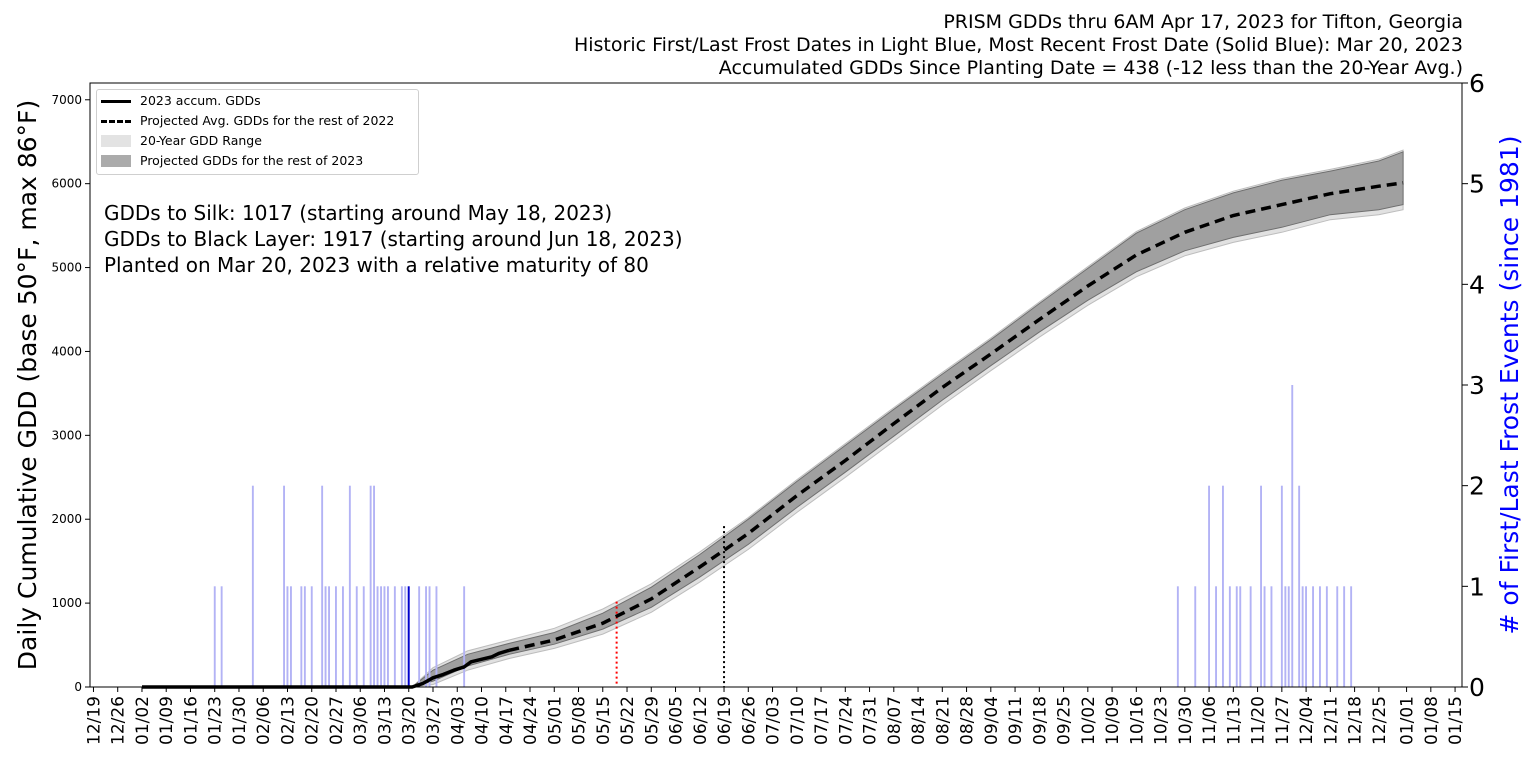  Describe the element at coordinates (725, 720) in the screenshot. I see `x-tick-label: 06/19` at that location.